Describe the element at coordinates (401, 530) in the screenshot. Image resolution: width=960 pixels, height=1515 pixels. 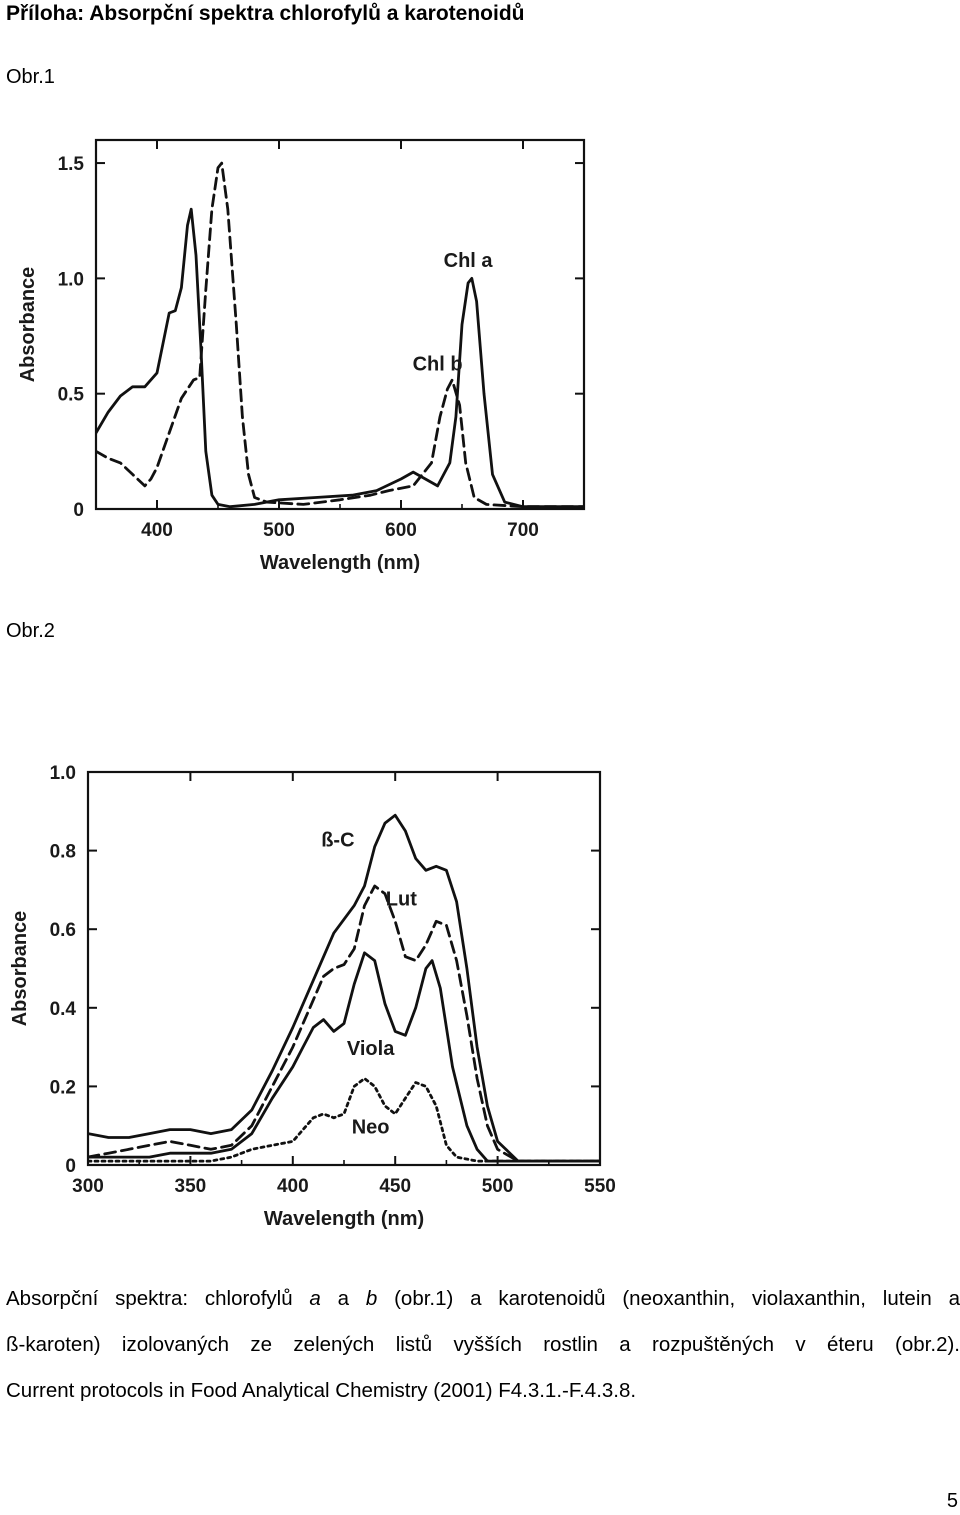
I see `x-tick-label: 600` at that location.